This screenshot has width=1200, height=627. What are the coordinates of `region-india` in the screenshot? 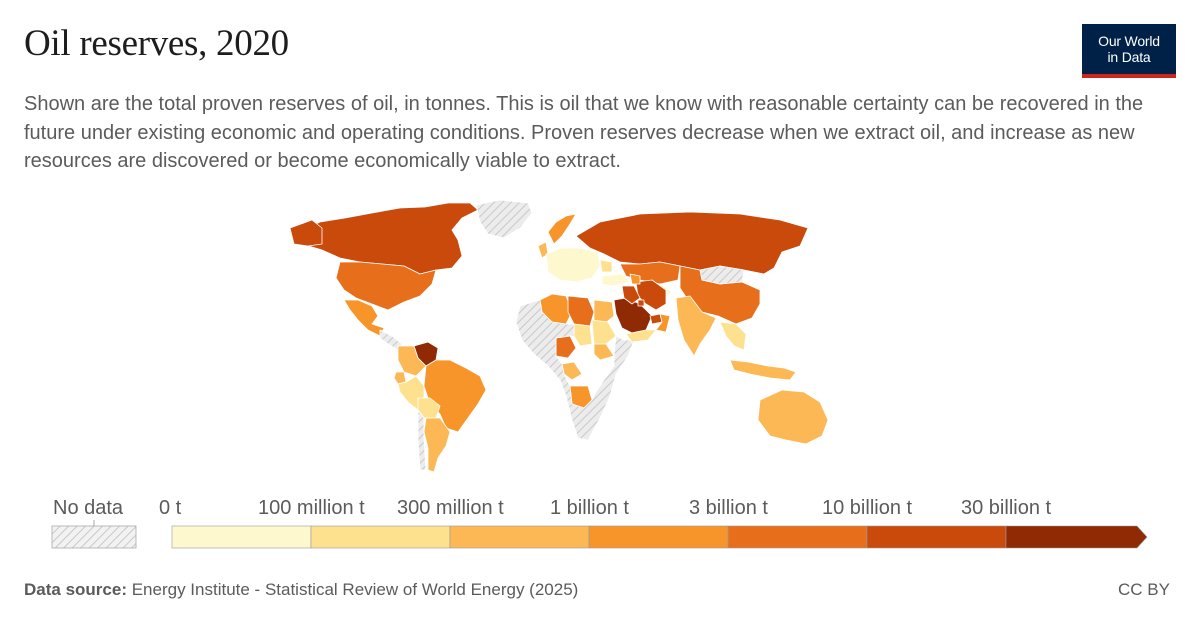 It's located at (696, 326).